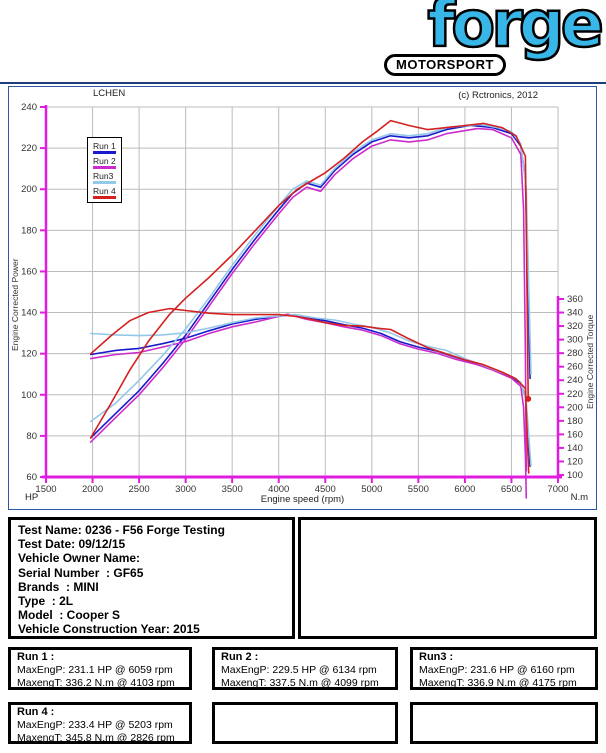 Image resolution: width=606 pixels, height=753 pixels. What do you see at coordinates (515, 31) in the screenshot?
I see `forge-logo-text: forge` at bounding box center [515, 31].